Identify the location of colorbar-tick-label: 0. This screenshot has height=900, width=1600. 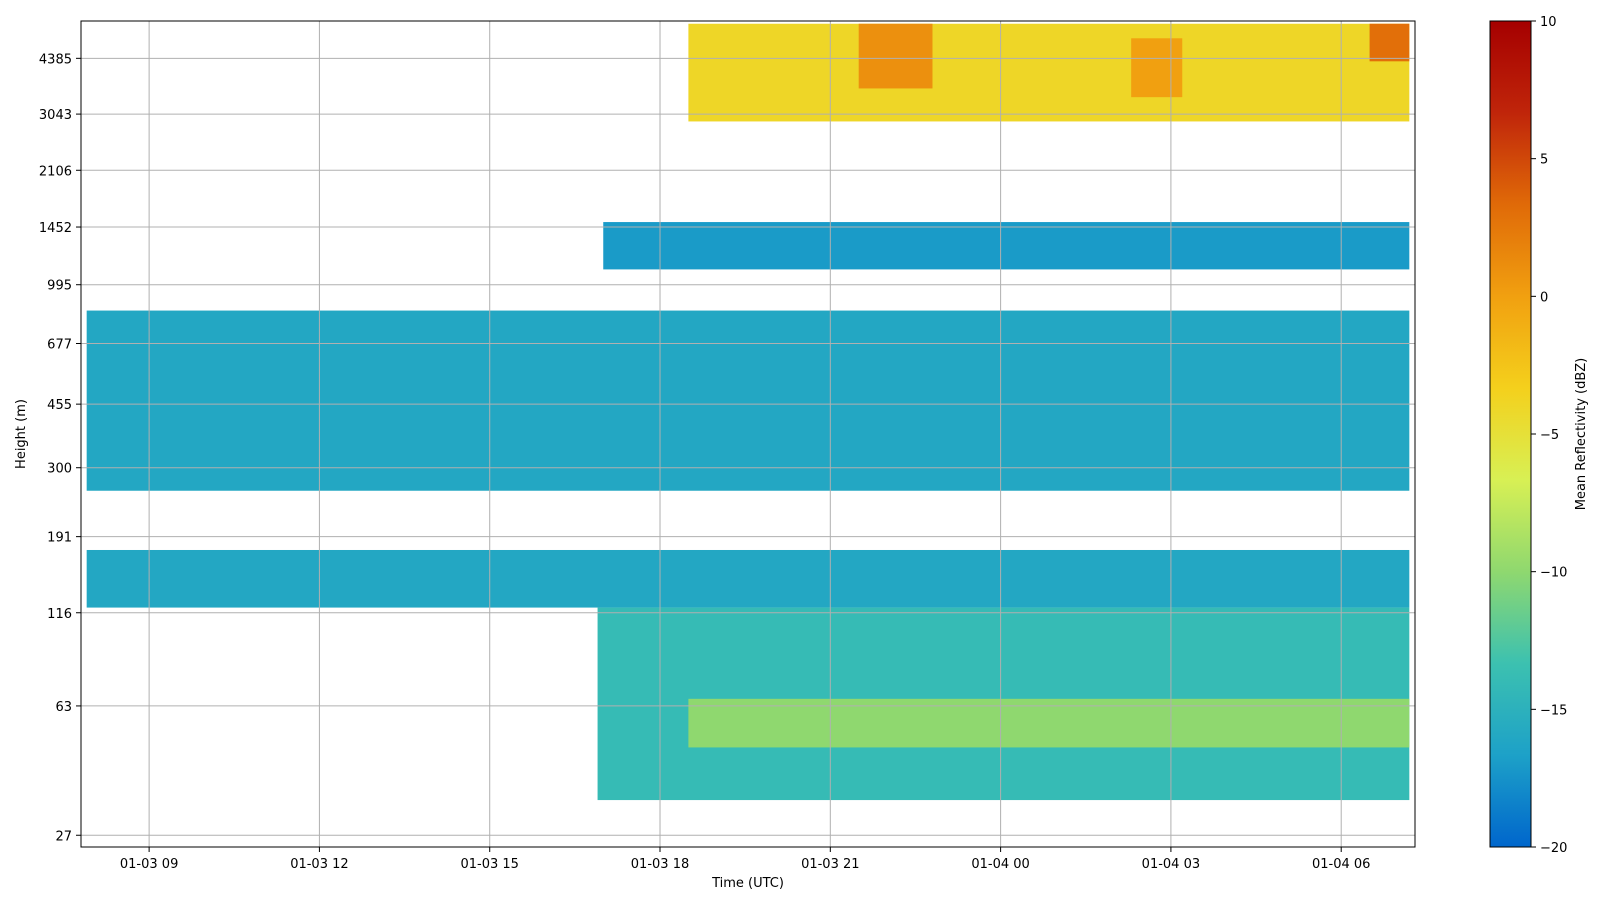
(1544, 297).